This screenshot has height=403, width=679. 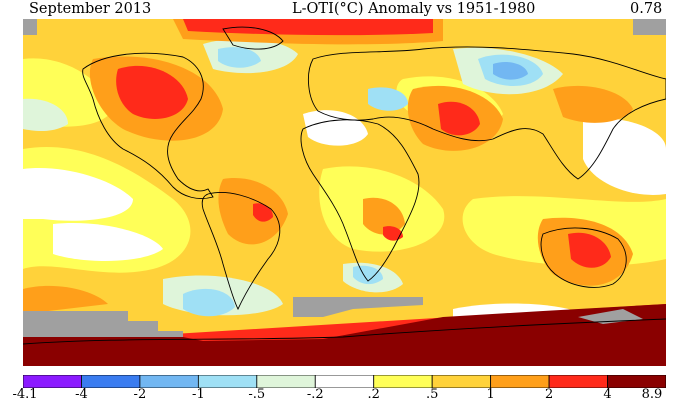 What do you see at coordinates (490, 394) in the screenshot?
I see `legend-label: 1` at bounding box center [490, 394].